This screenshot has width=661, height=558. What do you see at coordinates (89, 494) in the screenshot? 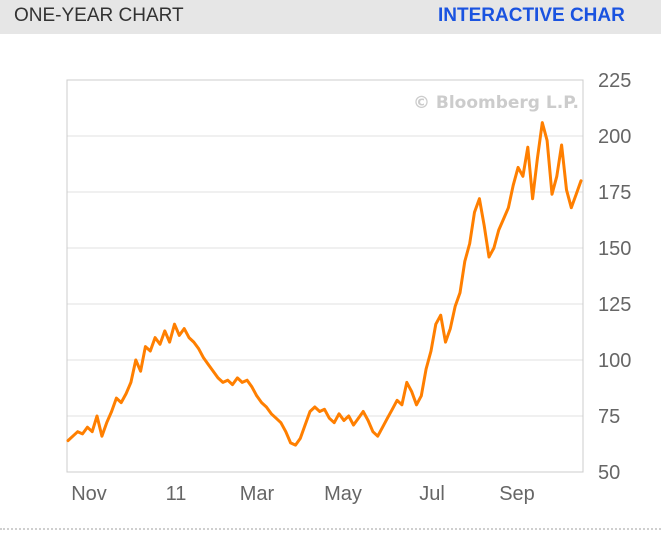
I see `x-tick-label: Nov` at bounding box center [89, 494].